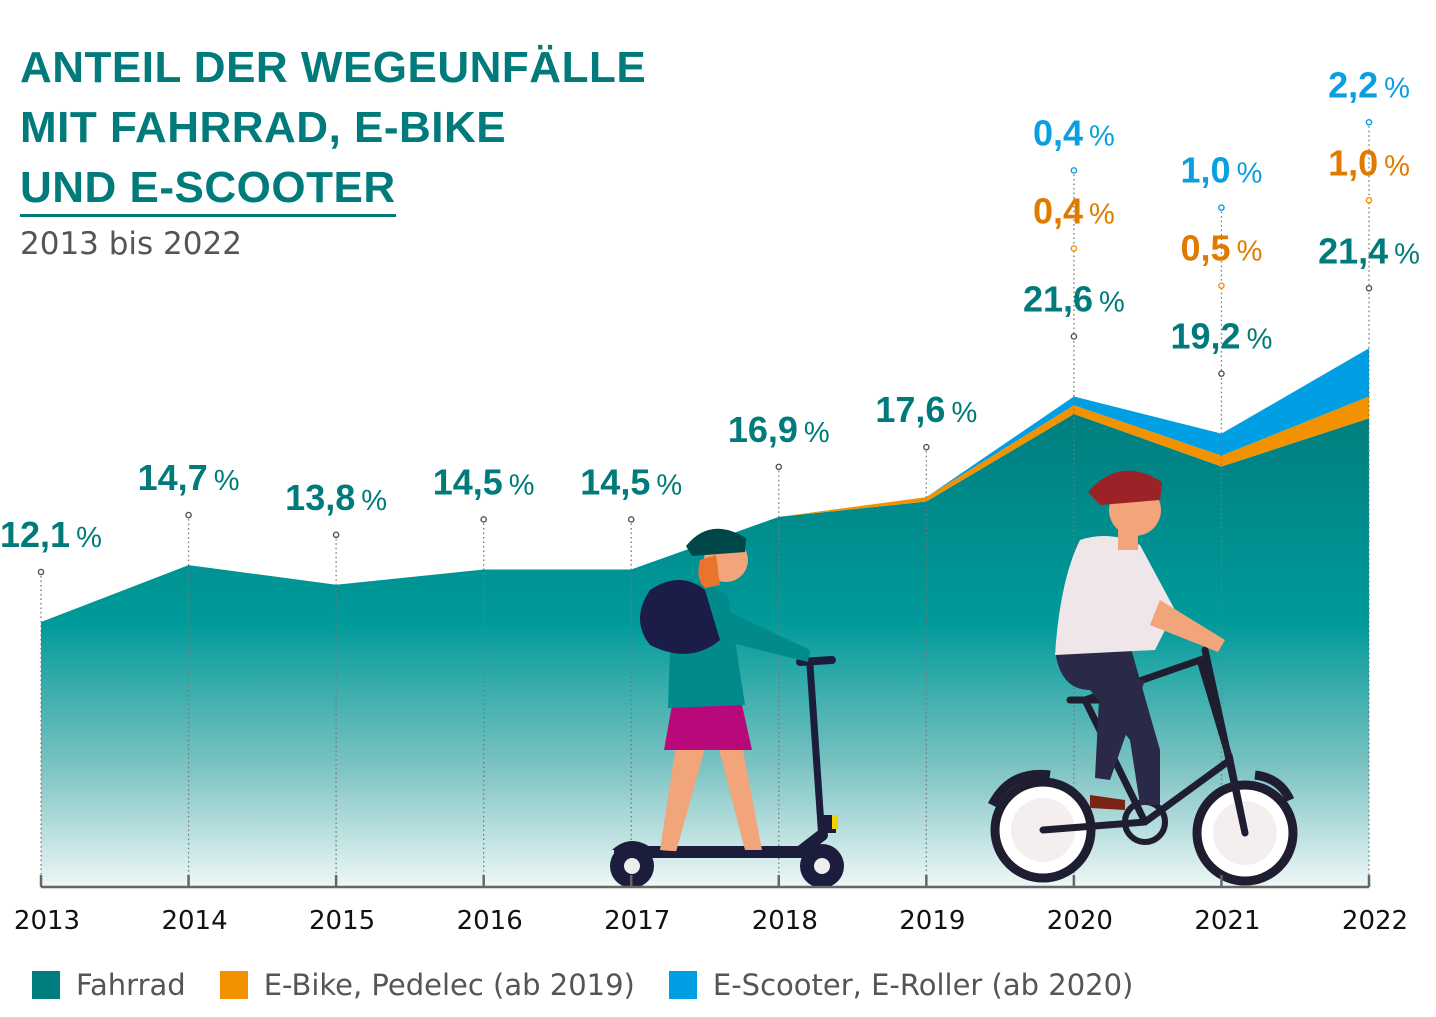  What do you see at coordinates (910, 409) in the screenshot?
I see `data-label-value: 17,6` at bounding box center [910, 409].